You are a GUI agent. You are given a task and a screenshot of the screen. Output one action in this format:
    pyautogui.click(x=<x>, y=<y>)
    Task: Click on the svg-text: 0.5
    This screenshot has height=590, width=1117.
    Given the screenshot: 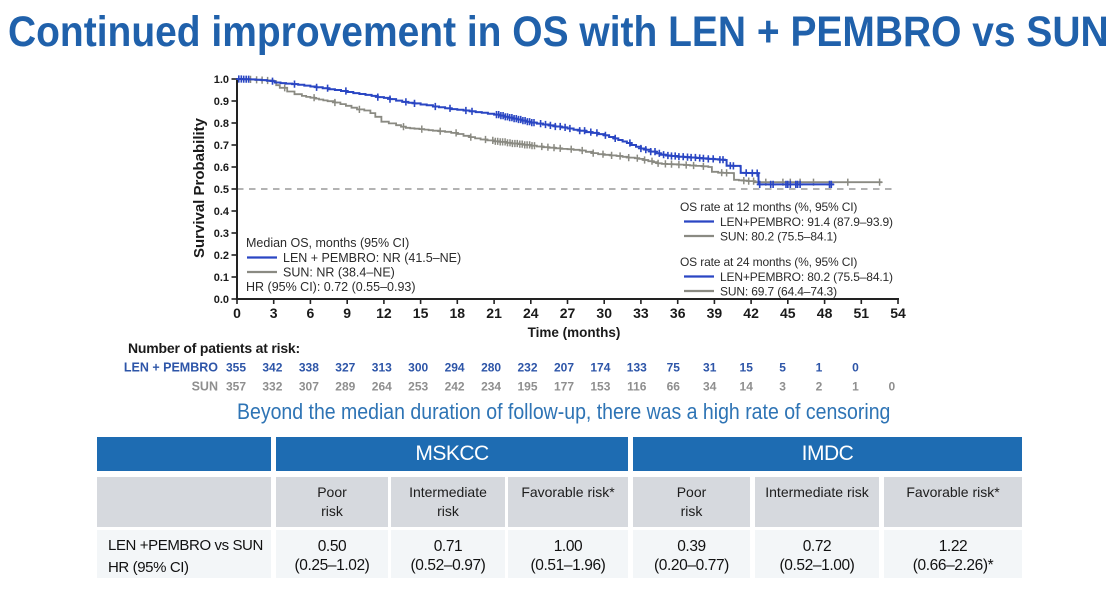 What is the action you would take?
    pyautogui.click(x=221, y=190)
    